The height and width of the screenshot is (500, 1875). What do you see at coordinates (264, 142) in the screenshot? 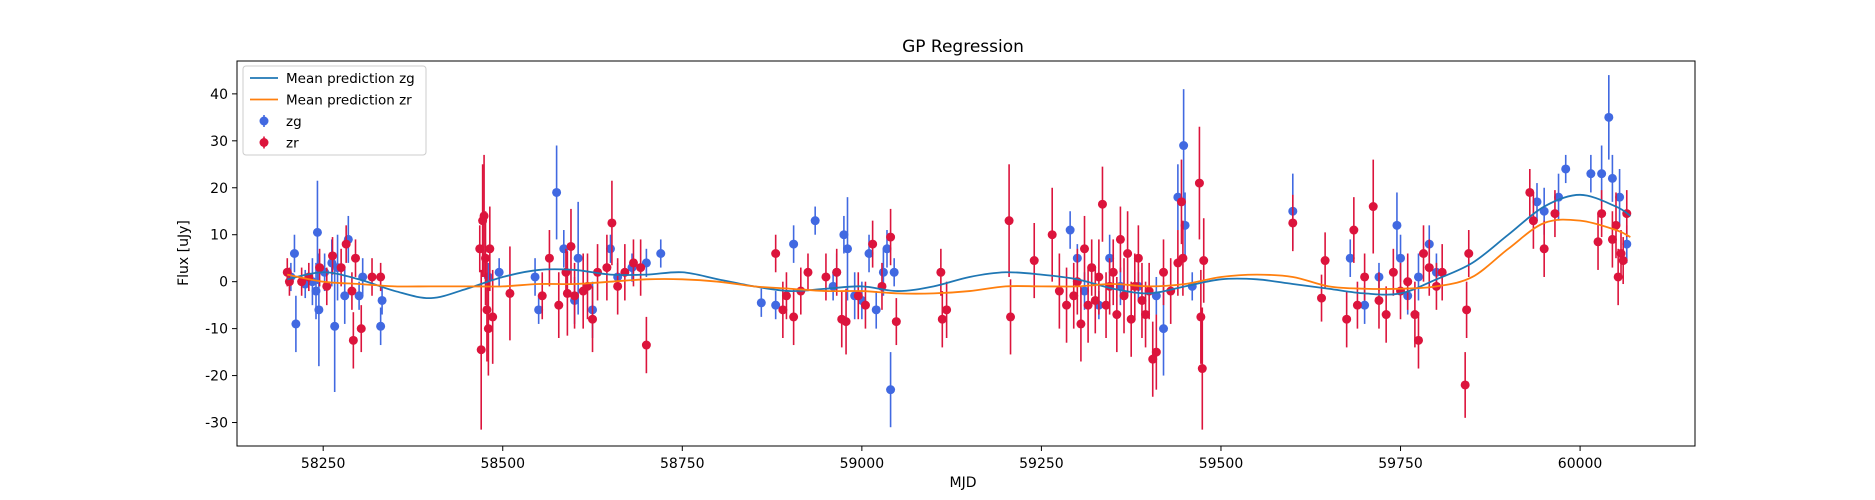
I see `legend-marker-swatch` at bounding box center [264, 142].